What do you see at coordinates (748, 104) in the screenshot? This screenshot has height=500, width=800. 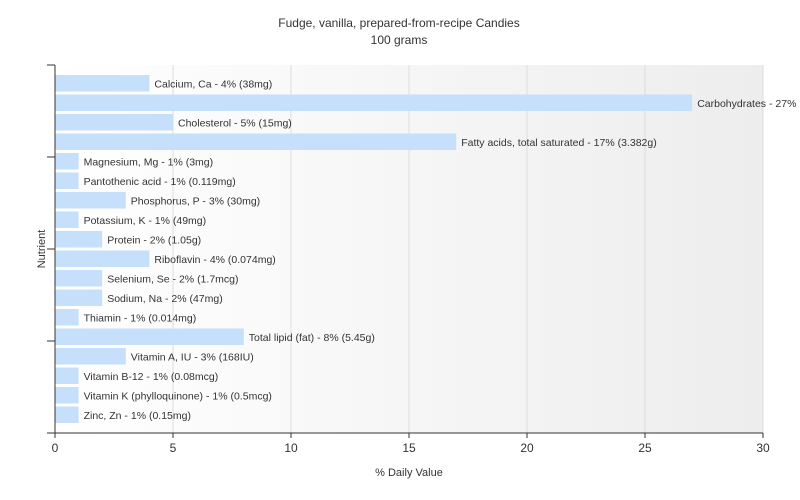 I see `bar-label: Carbohydrates - 27% (82.15g)` at bounding box center [748, 104].